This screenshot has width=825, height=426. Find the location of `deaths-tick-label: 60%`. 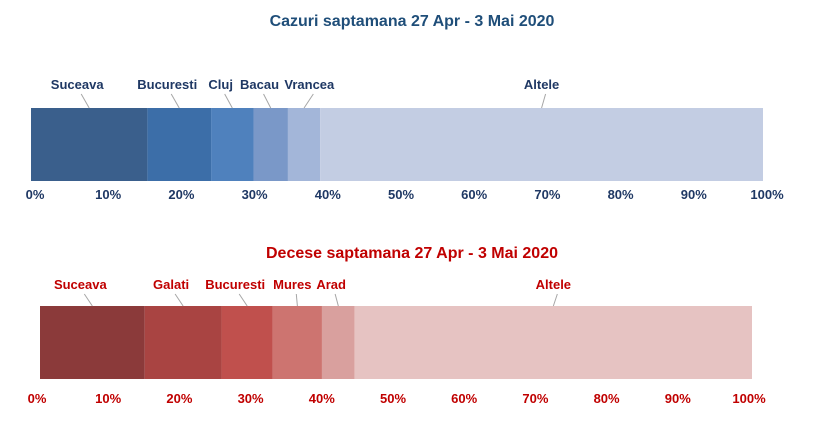

deaths-tick-label: 60% is located at coordinates (464, 398).